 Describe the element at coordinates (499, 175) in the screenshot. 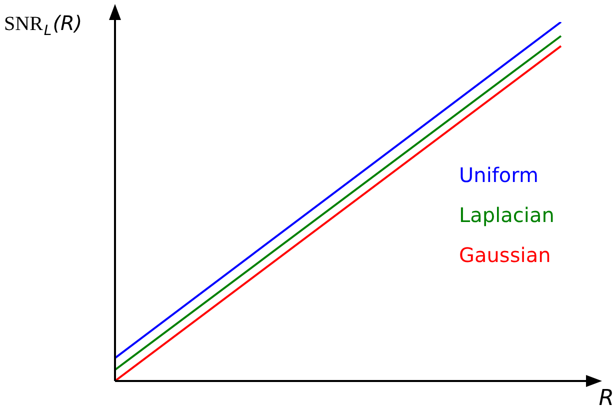

I see `text: Uniform` at that location.